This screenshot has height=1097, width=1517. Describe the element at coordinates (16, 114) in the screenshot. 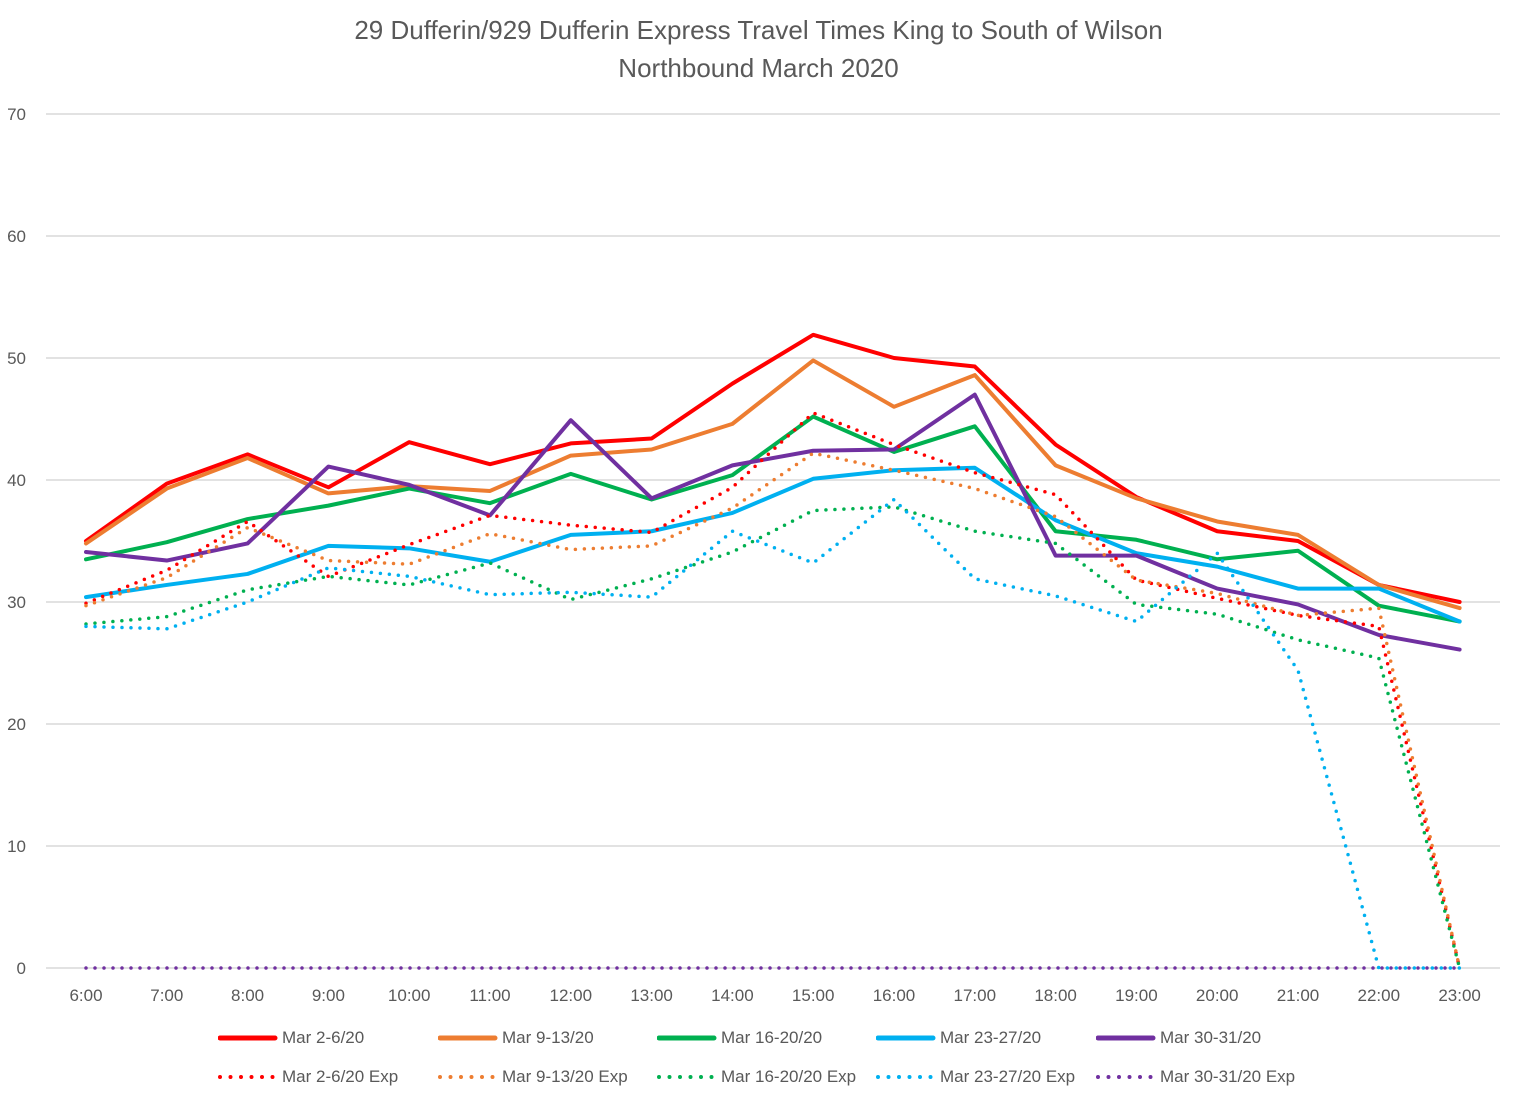

I see `y-tick-label: 70` at that location.